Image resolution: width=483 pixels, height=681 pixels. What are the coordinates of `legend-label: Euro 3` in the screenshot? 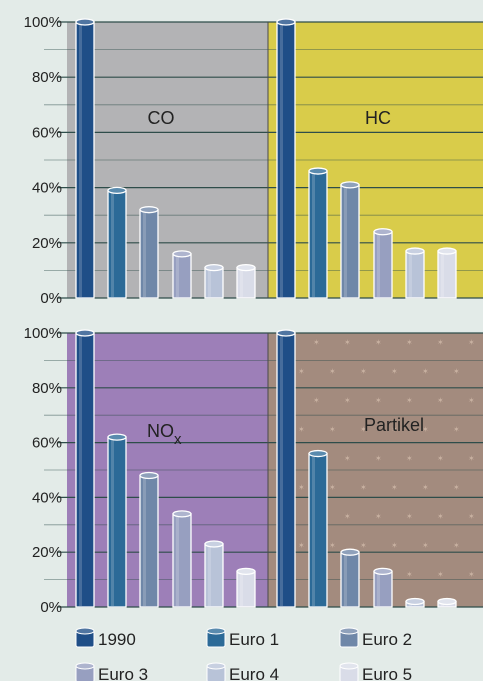 It's located at (123, 673).